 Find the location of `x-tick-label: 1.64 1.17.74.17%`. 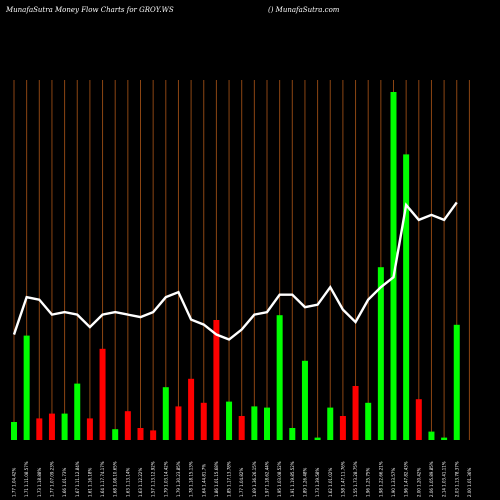

x-tick-label: 1.64 1.17.74.17% is located at coordinates (102, 479).